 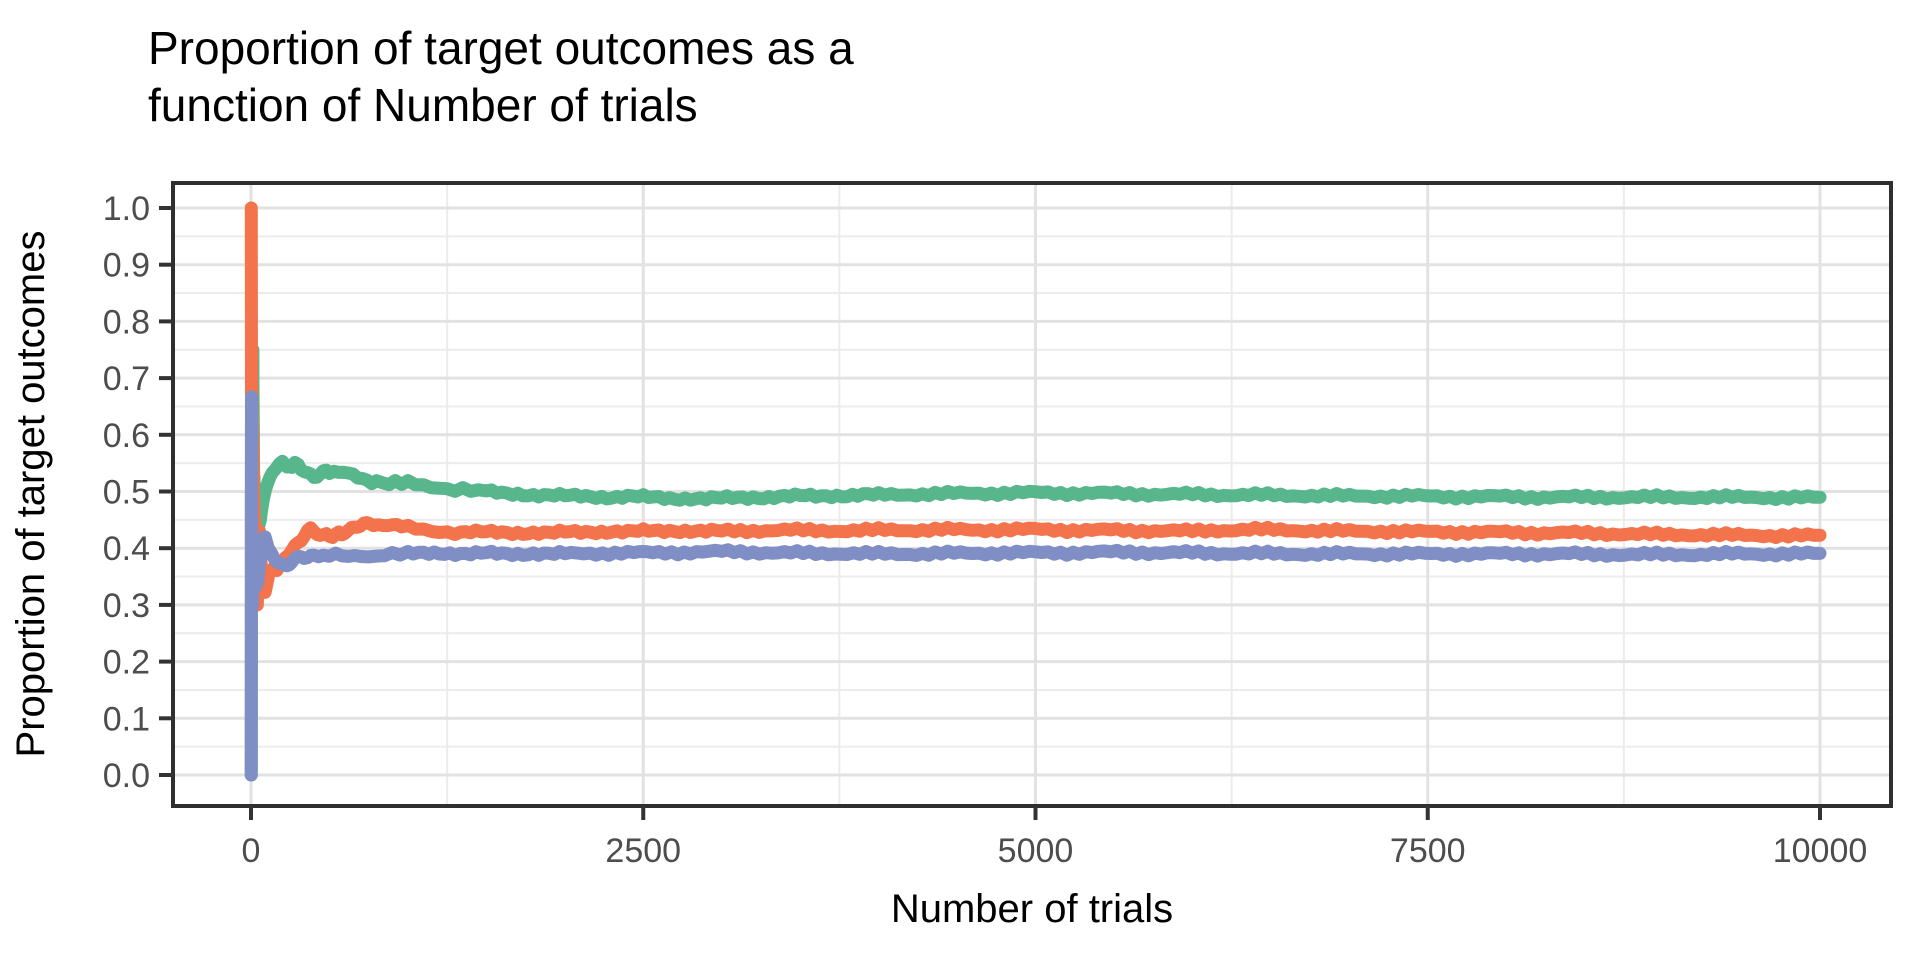 I want to click on y-tick-label: 0.7, so click(x=126, y=379).